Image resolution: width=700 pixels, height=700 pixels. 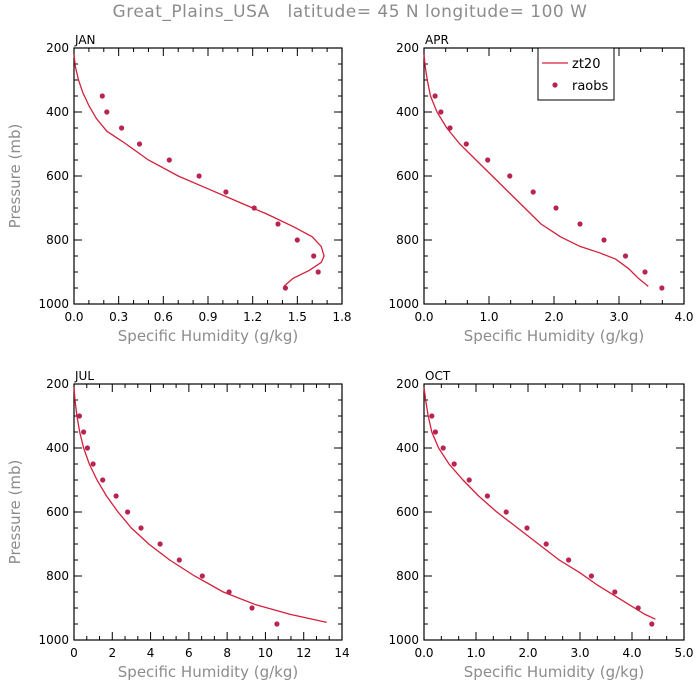 I want to click on x-tick-label: 1.0, so click(x=488, y=317).